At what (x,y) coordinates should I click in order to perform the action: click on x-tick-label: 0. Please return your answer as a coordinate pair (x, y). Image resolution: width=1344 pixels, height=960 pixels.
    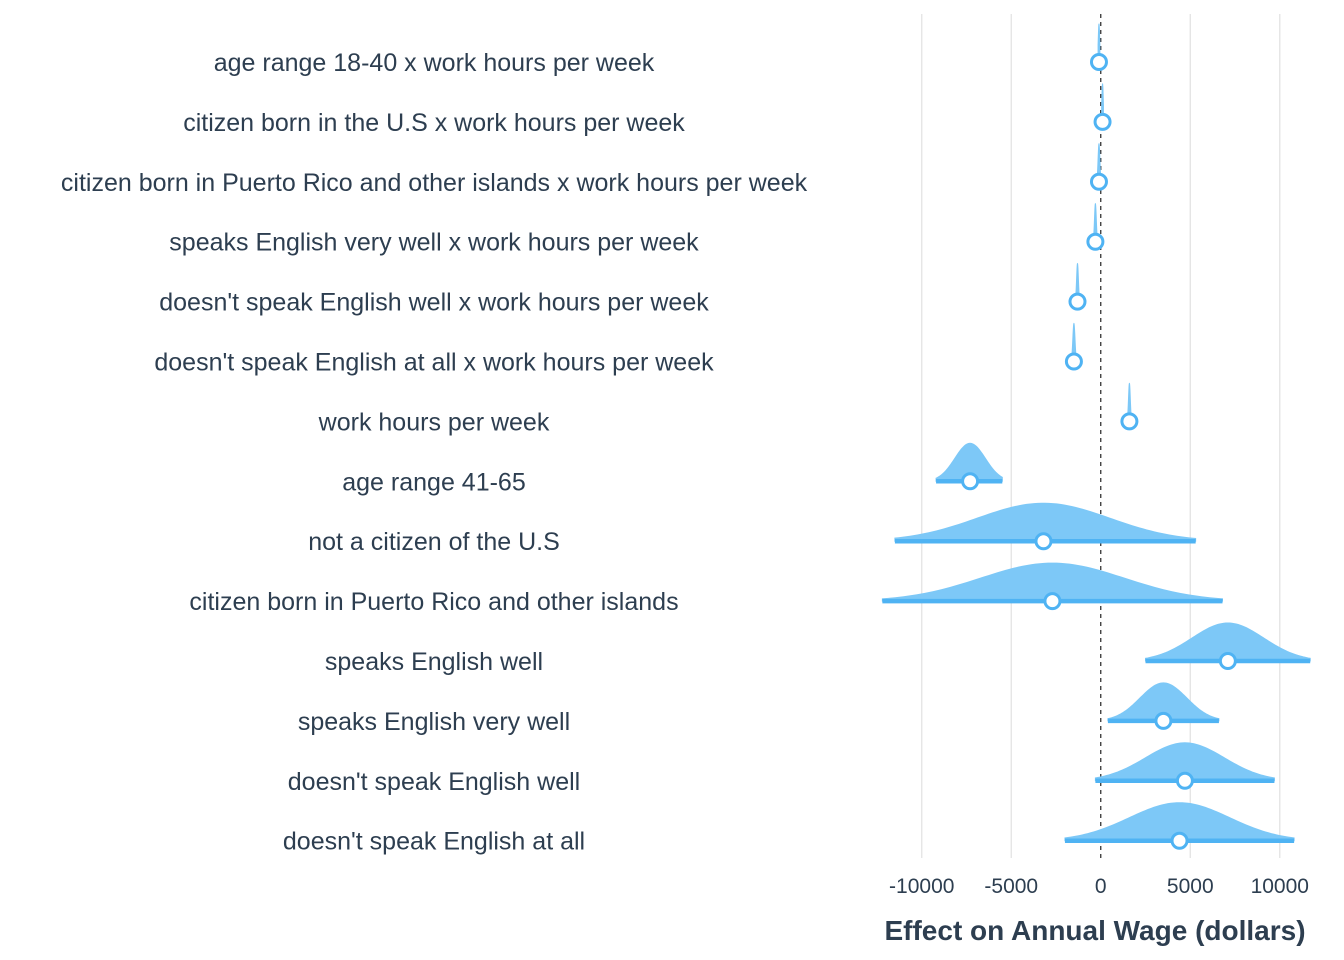
    Looking at the image, I should click on (1101, 886).